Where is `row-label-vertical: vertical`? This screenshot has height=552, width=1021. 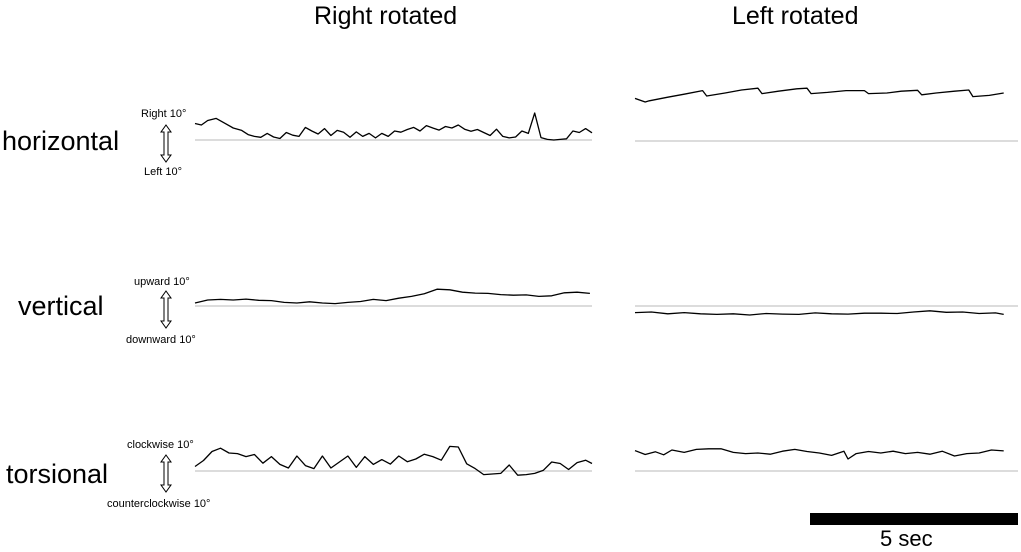 row-label-vertical: vertical is located at coordinates (61, 306).